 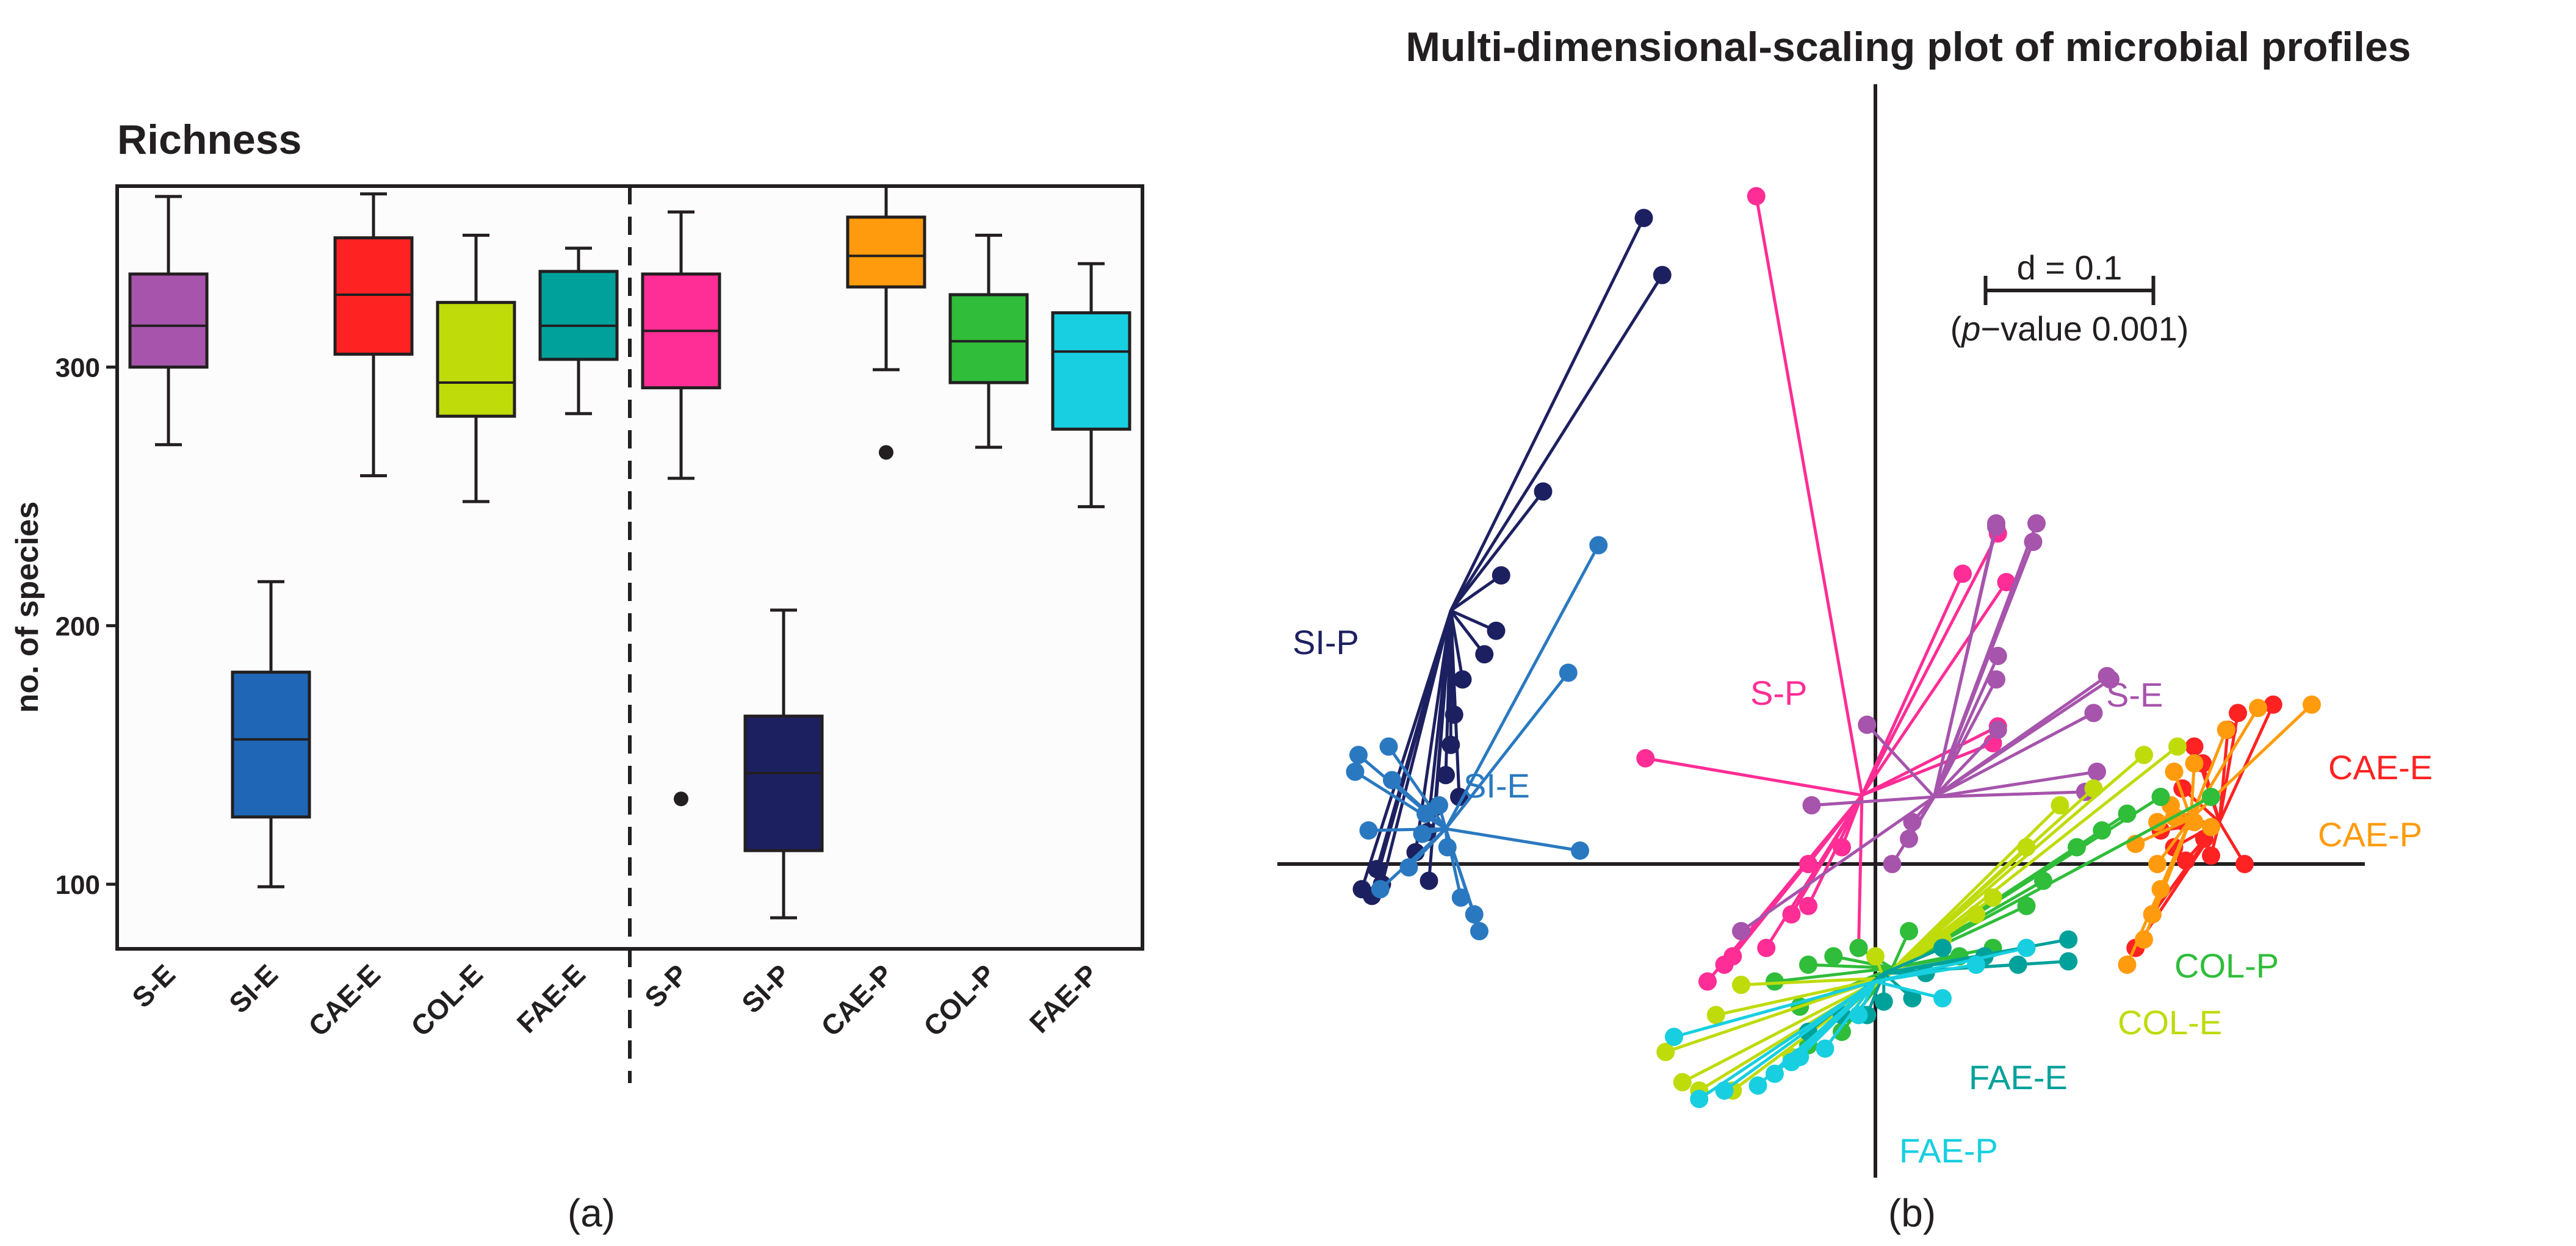 I want to click on x-tick-label-col-e: COL-E, so click(x=447, y=1000).